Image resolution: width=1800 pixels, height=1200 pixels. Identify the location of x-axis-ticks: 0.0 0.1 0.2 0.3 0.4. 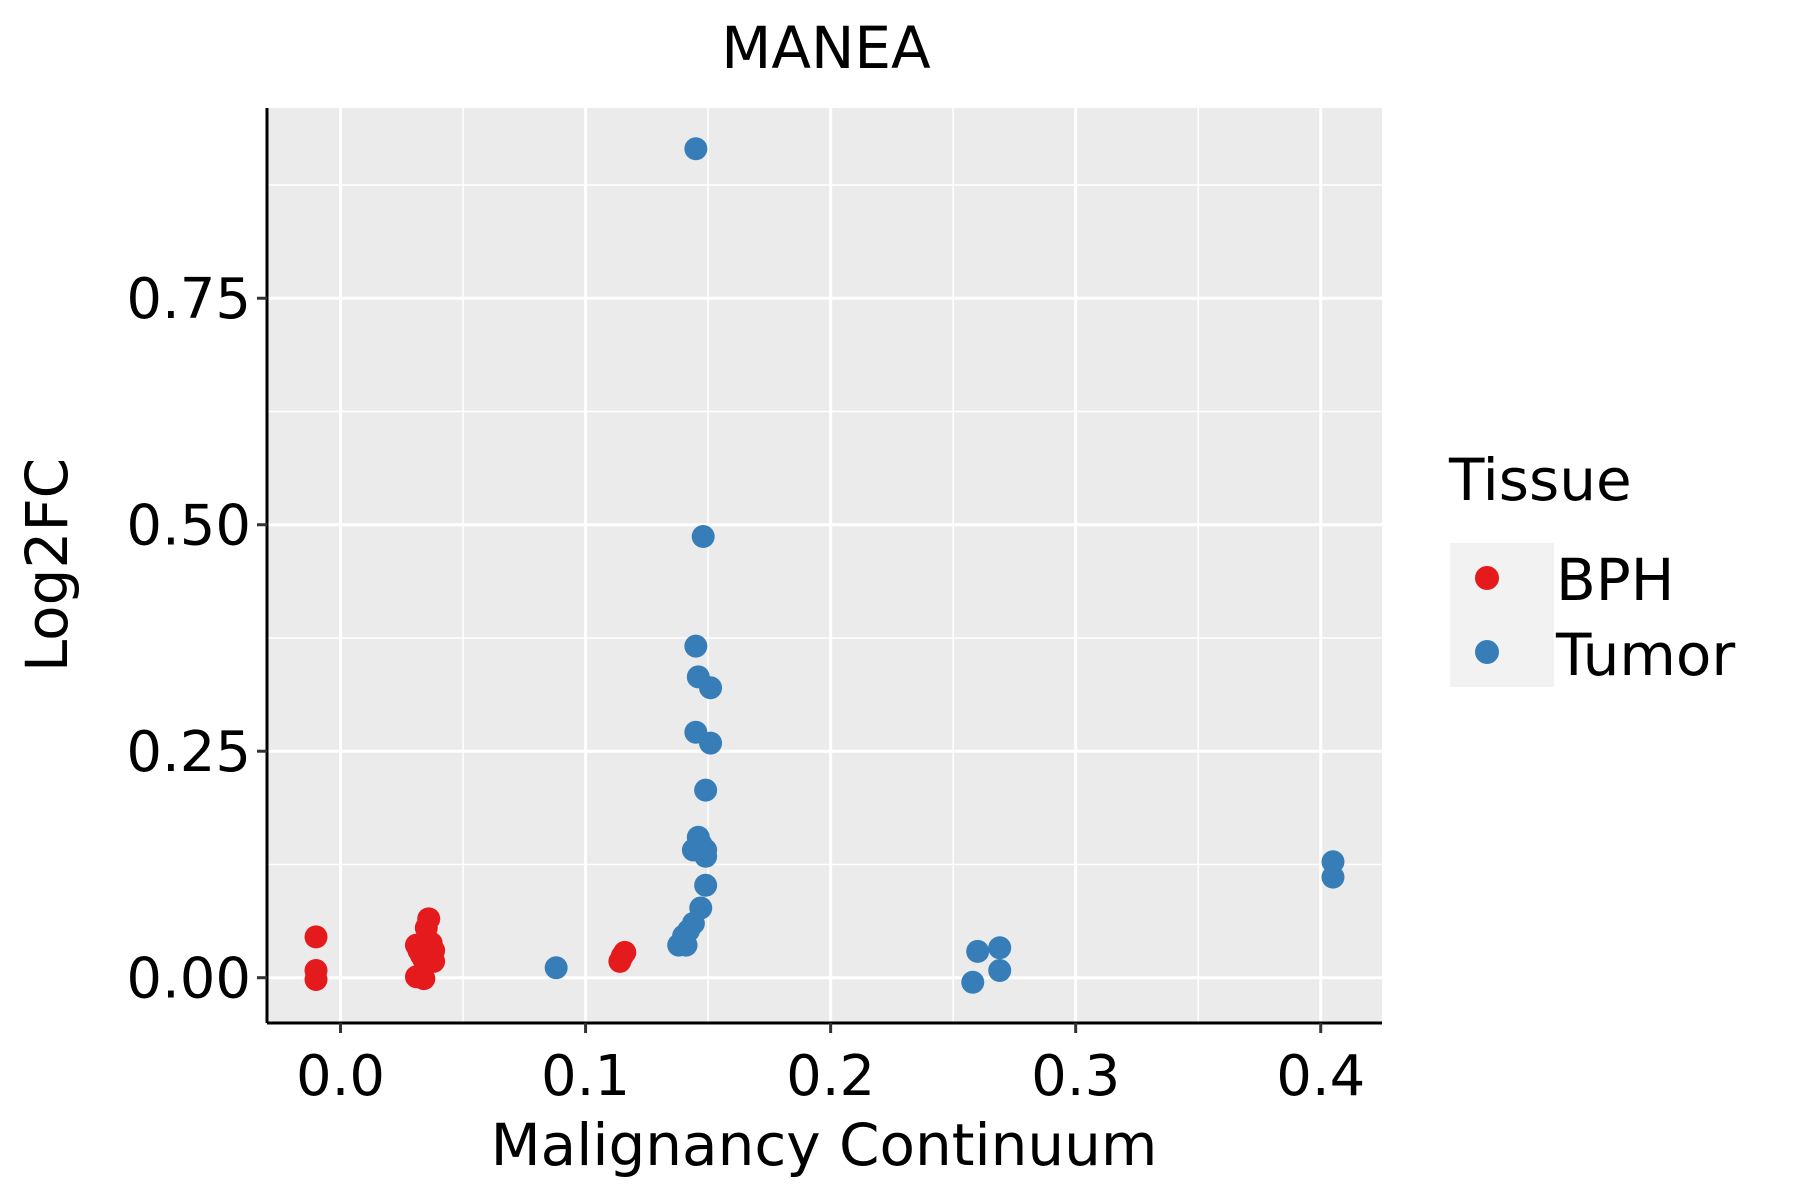
(830, 1066).